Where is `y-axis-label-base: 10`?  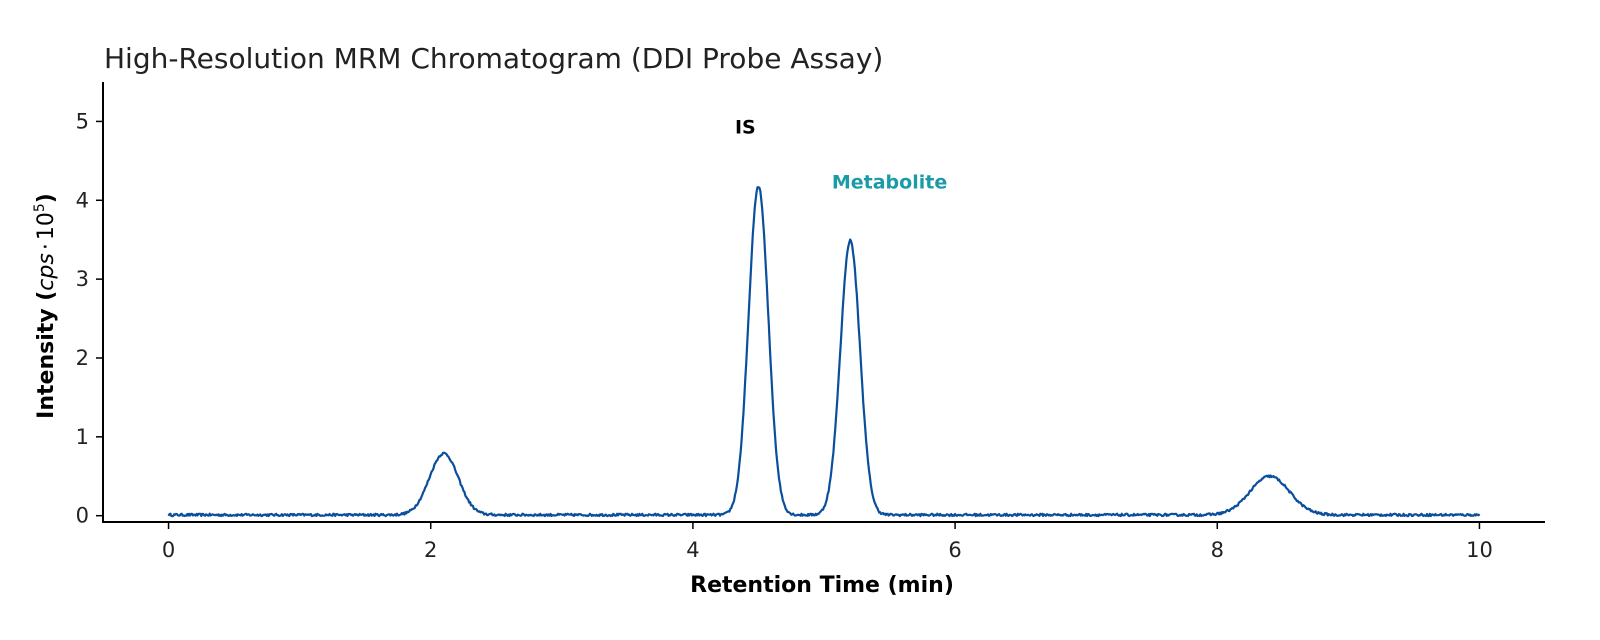
y-axis-label-base: 10 is located at coordinates (46, 226).